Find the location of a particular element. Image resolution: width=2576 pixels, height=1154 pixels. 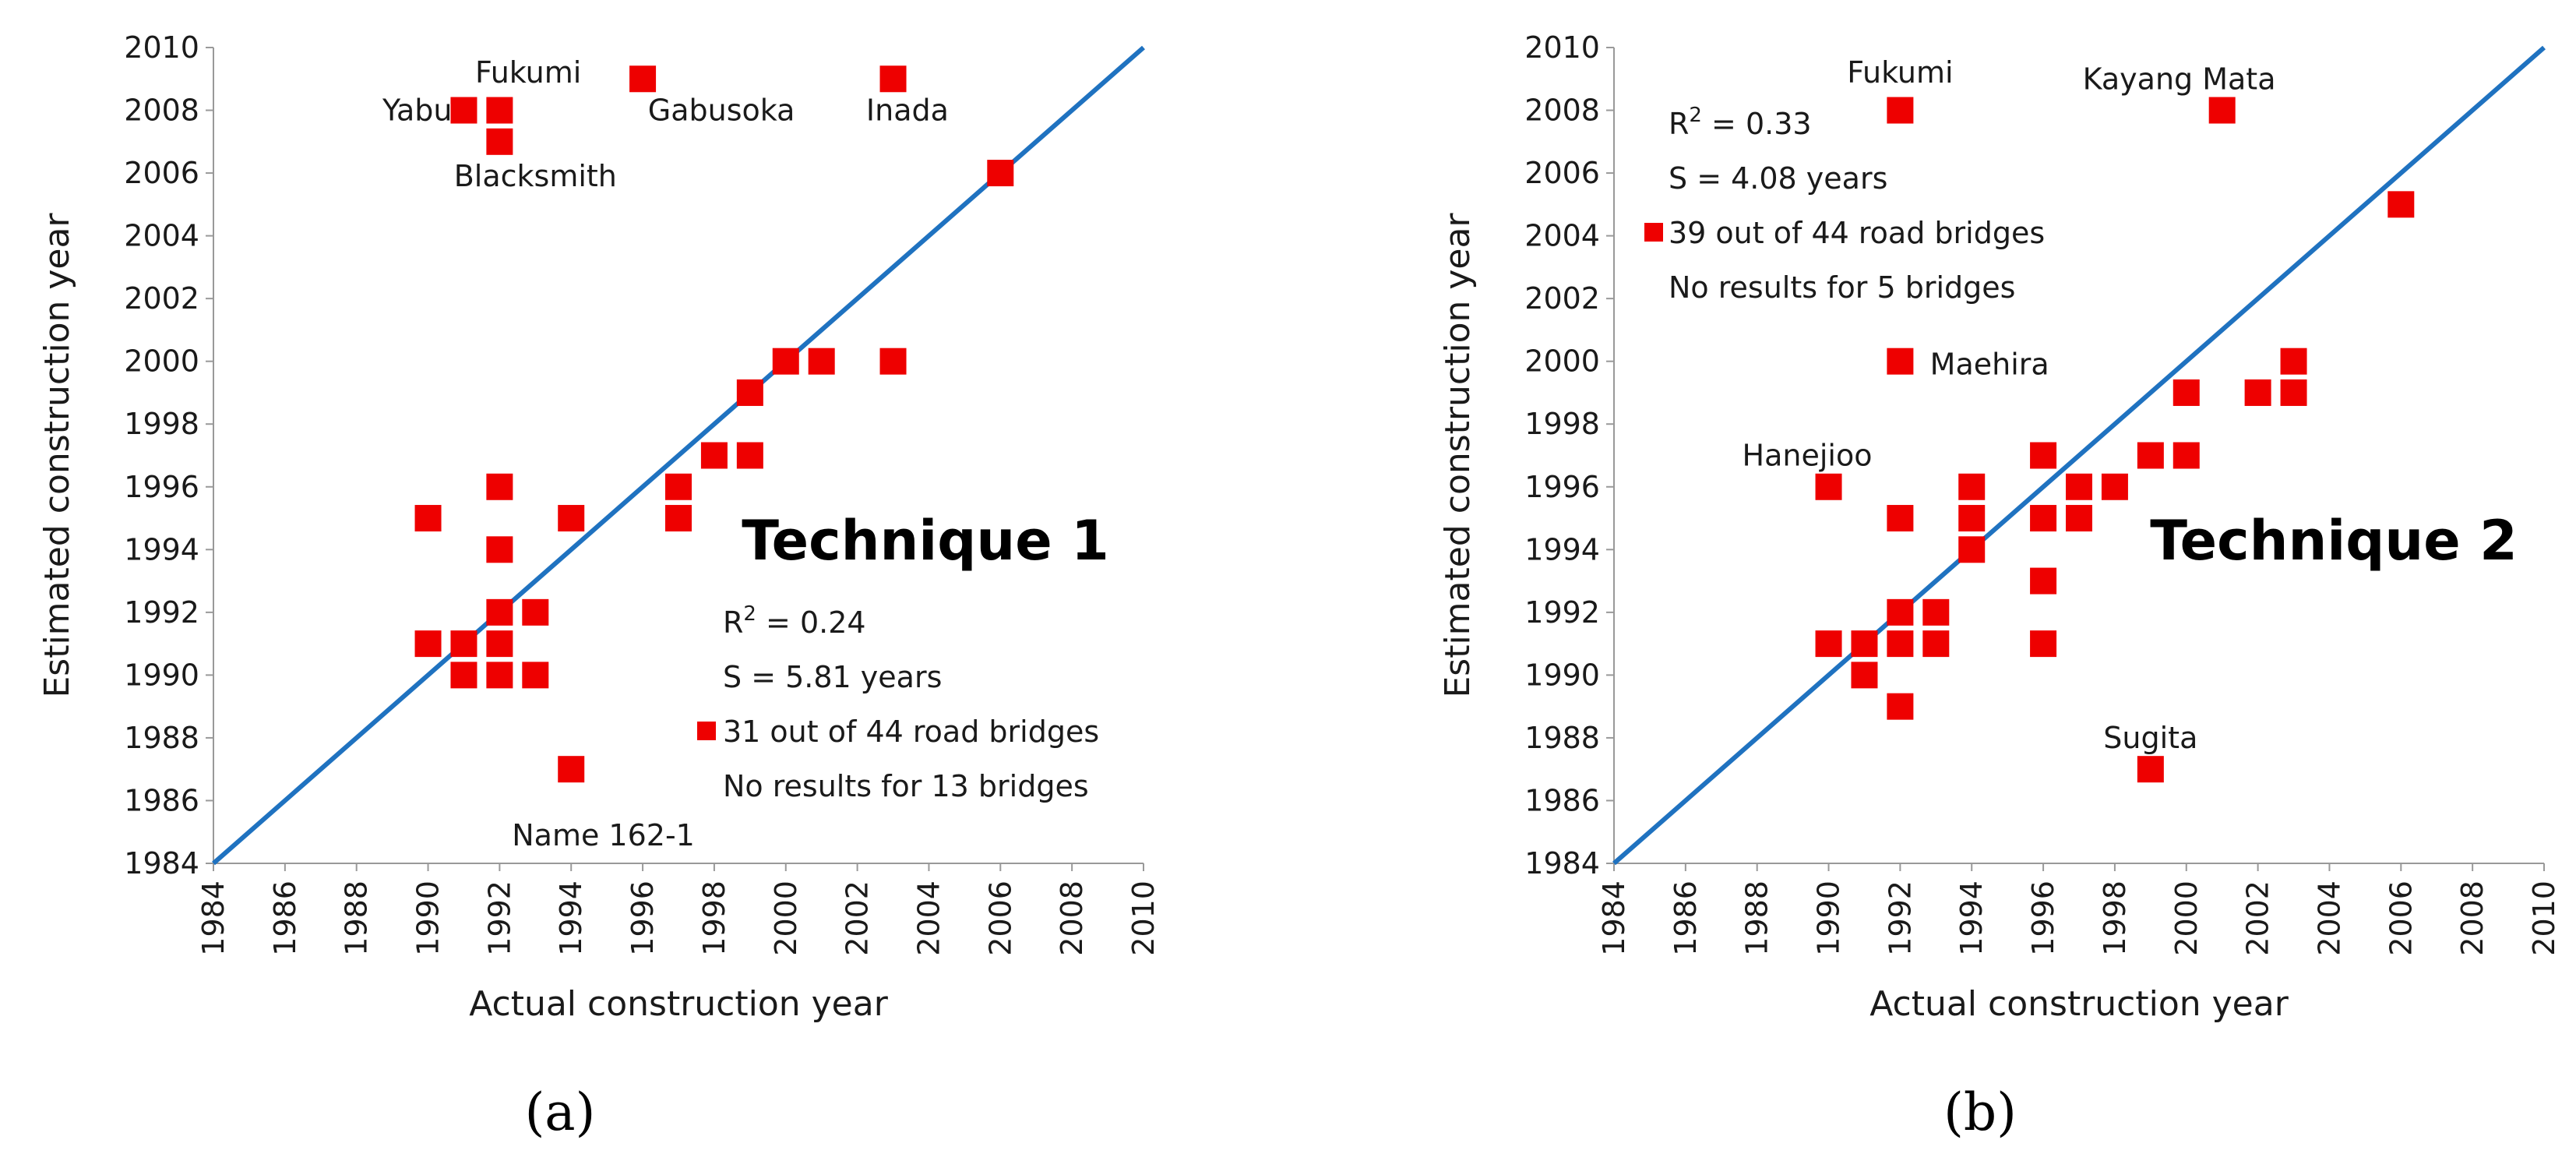

annotation-label: Sugita is located at coordinates (2150, 738).